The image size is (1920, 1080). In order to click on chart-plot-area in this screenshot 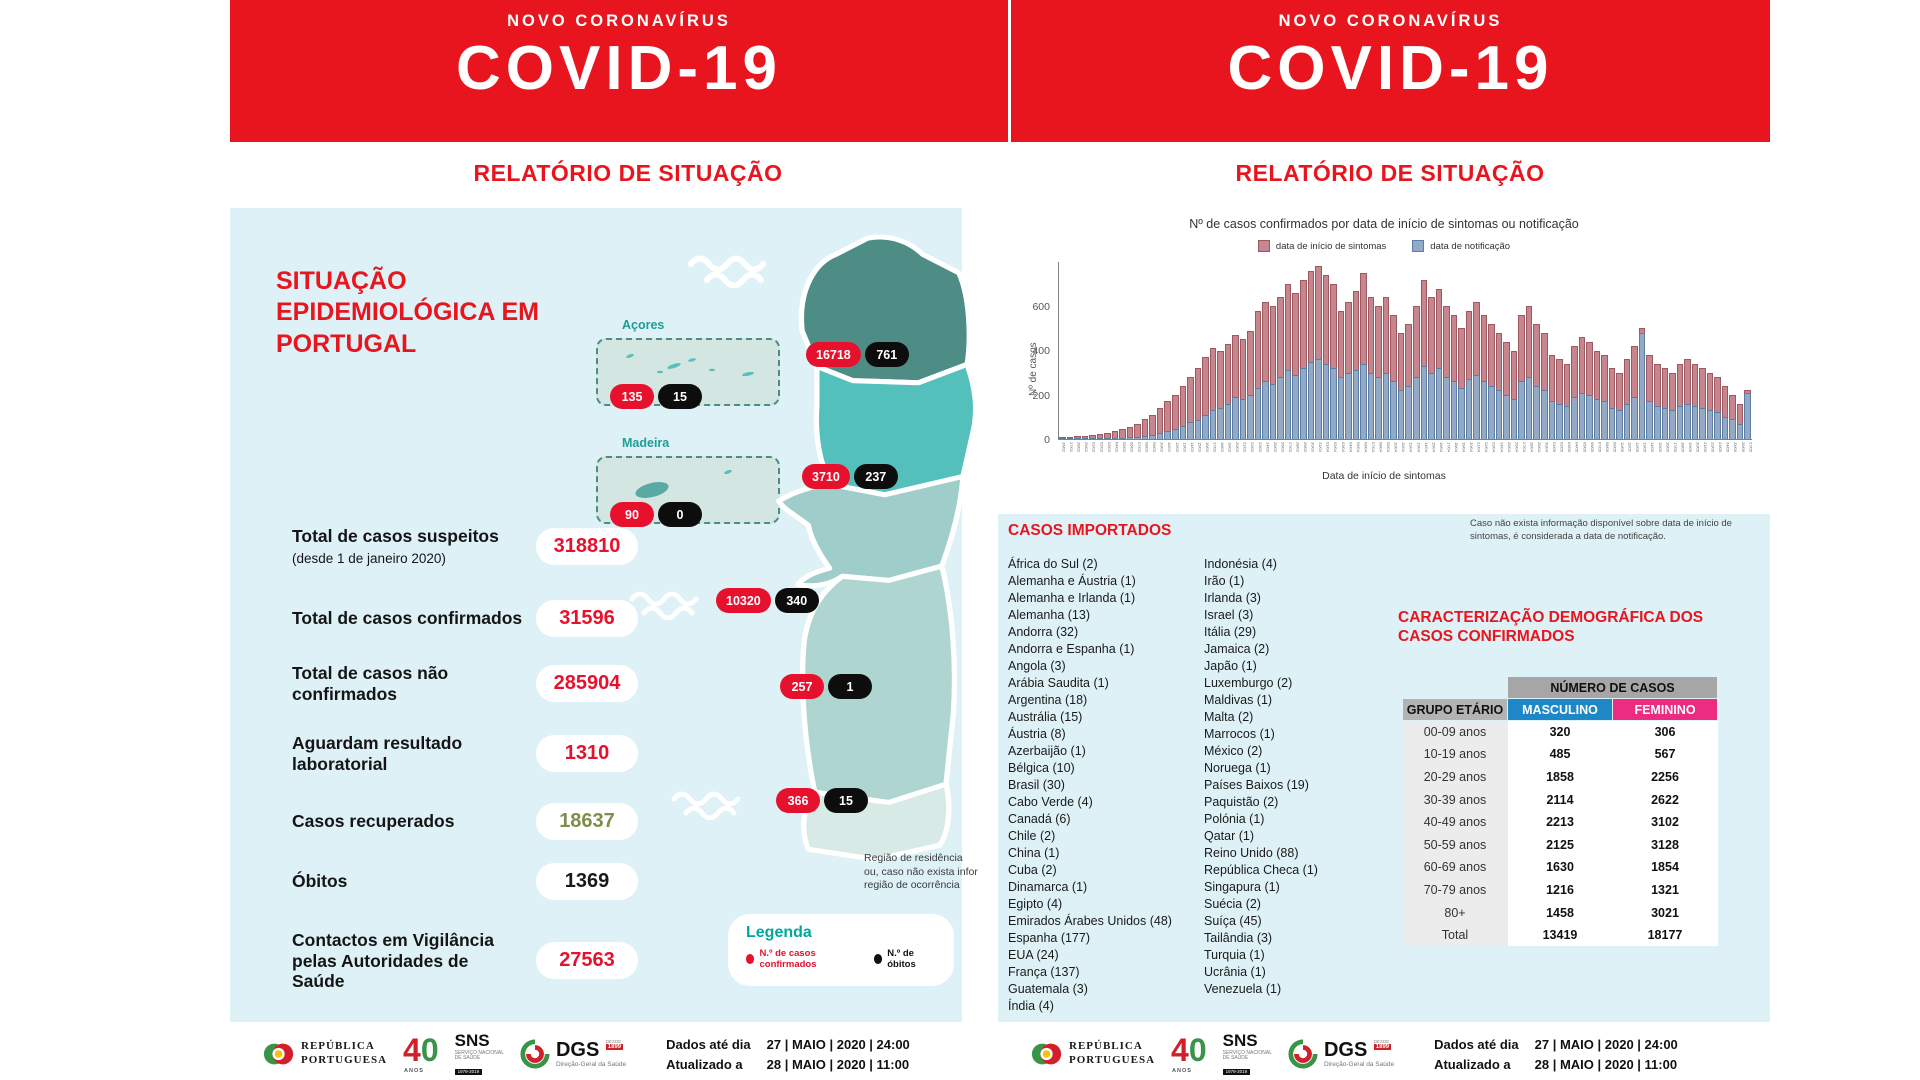, I will do `click(1405, 351)`.